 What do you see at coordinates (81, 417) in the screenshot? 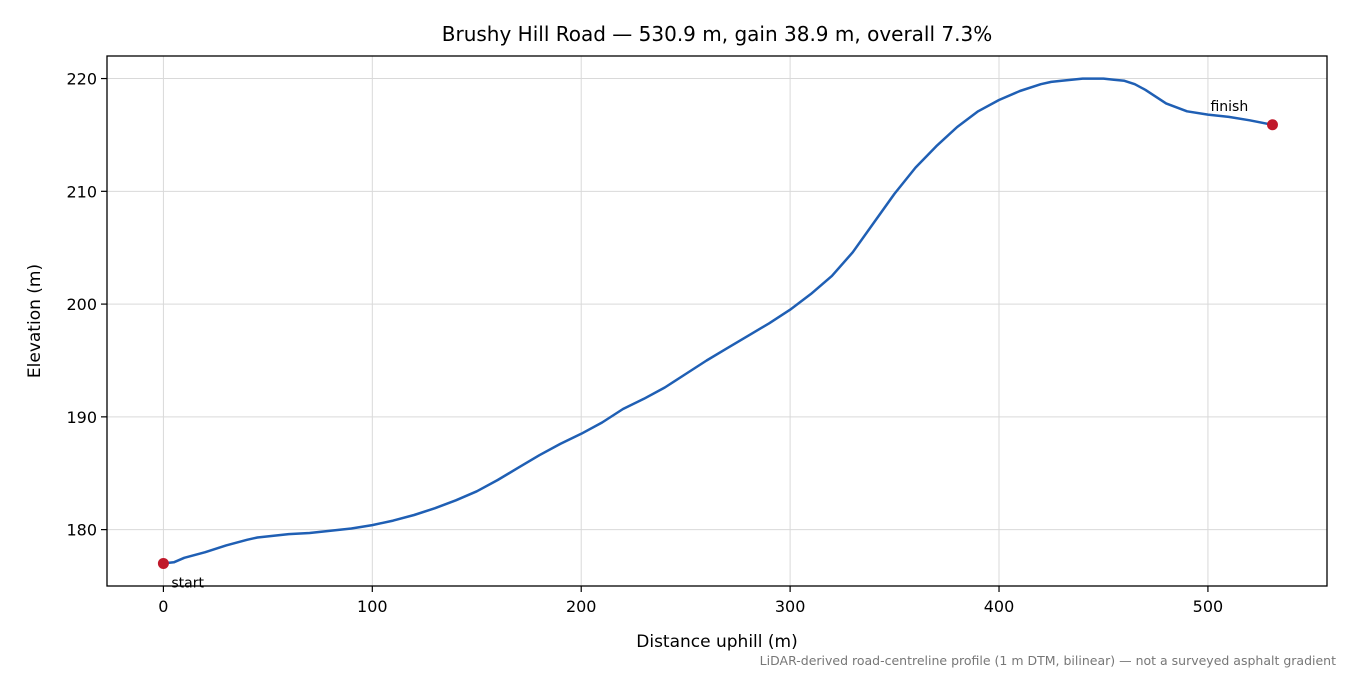
I see `y-tick-label: 190` at bounding box center [81, 417].